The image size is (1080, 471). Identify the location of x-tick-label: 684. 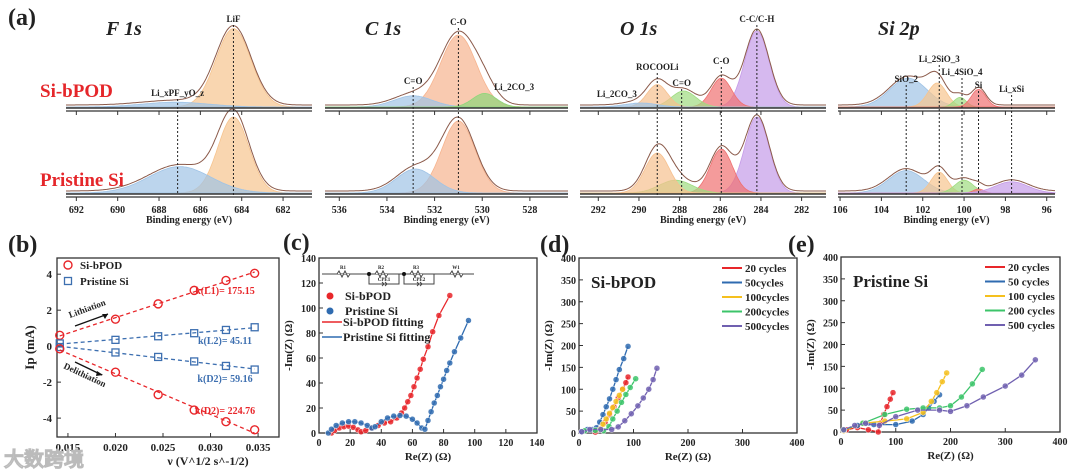
(241, 210).